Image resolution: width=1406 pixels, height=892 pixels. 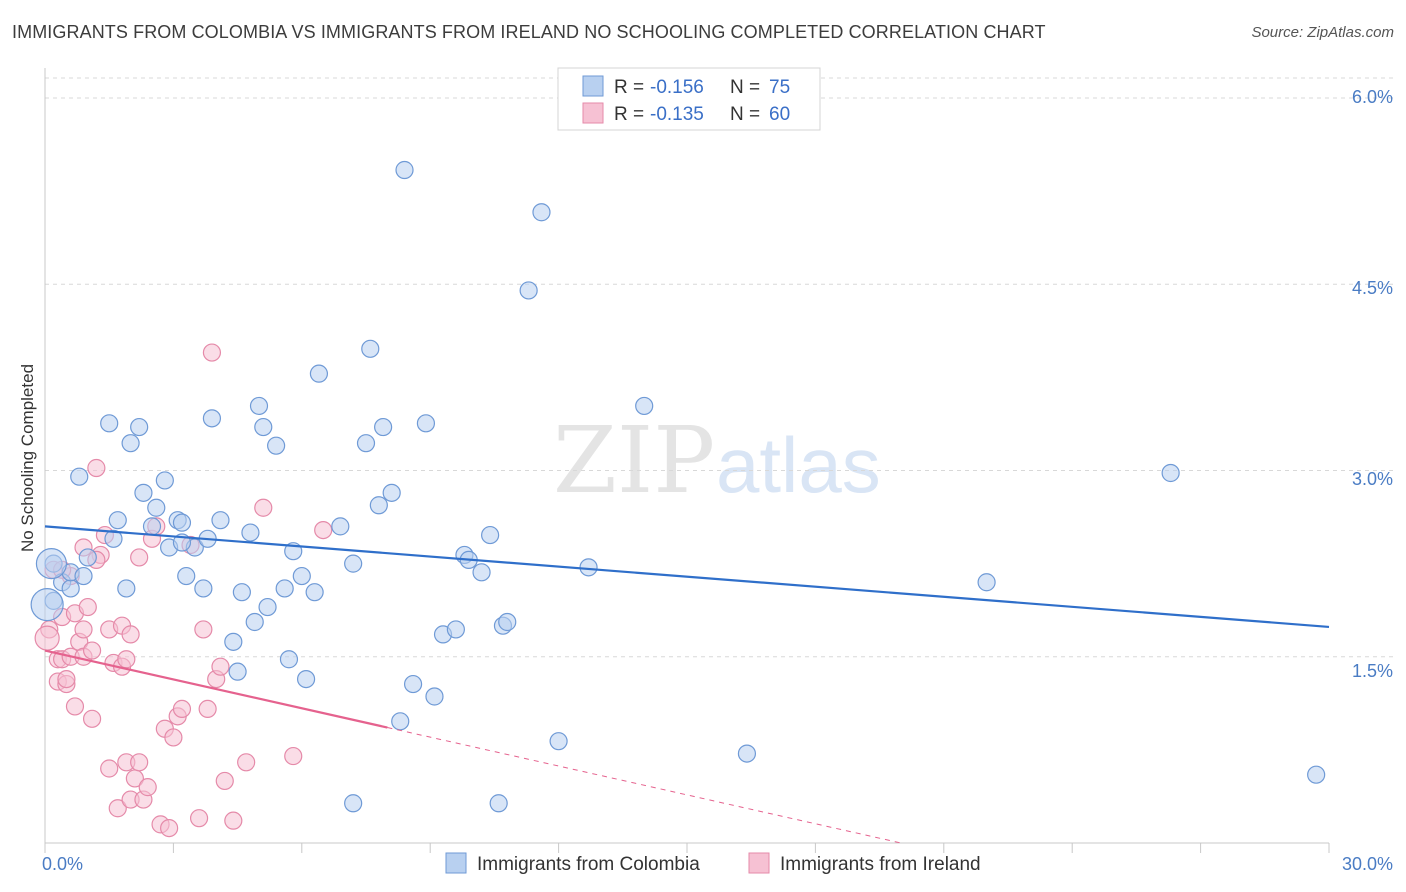 What do you see at coordinates (644, 785) in the screenshot?
I see `ireland-trend-extension` at bounding box center [644, 785].